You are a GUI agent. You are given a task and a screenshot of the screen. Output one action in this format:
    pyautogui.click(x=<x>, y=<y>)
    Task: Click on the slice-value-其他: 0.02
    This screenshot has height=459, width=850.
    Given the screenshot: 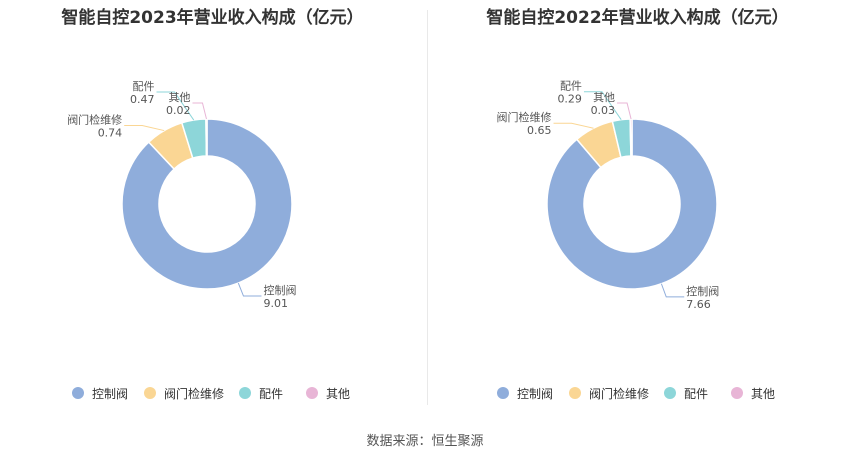 What is the action you would take?
    pyautogui.click(x=178, y=110)
    